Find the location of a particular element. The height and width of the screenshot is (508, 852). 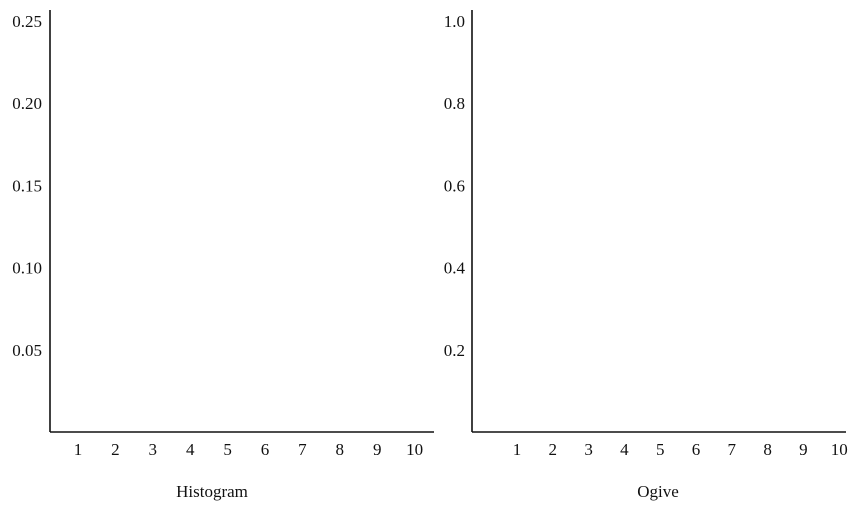

ogive-x-tick-label: 8 is located at coordinates (767, 449).